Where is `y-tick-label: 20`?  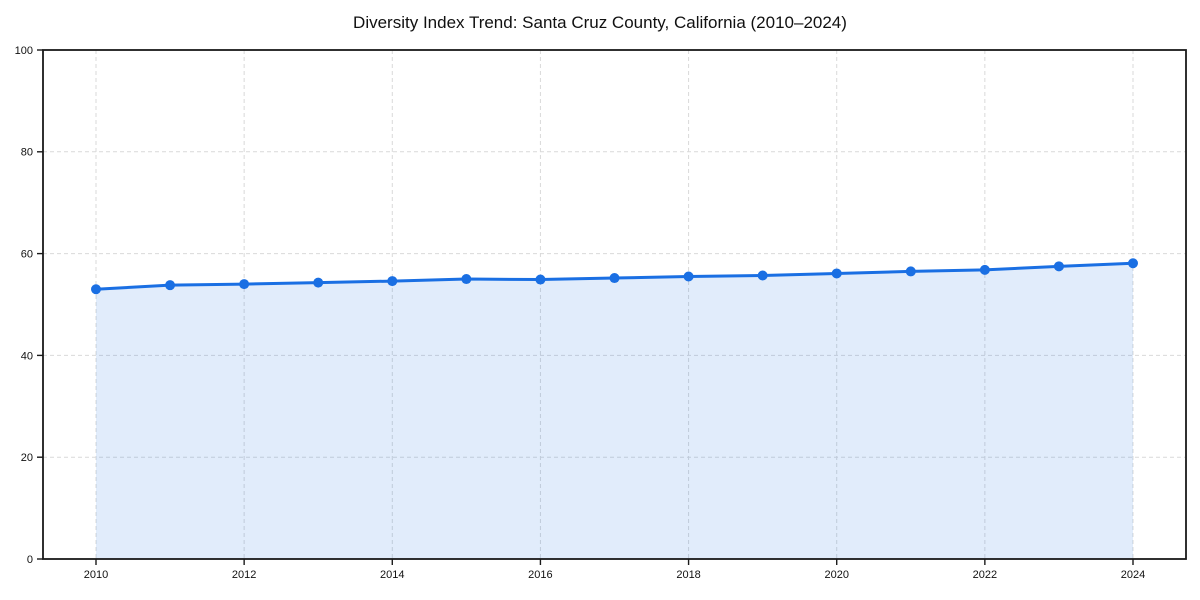
y-tick-label: 20 is located at coordinates (27, 458).